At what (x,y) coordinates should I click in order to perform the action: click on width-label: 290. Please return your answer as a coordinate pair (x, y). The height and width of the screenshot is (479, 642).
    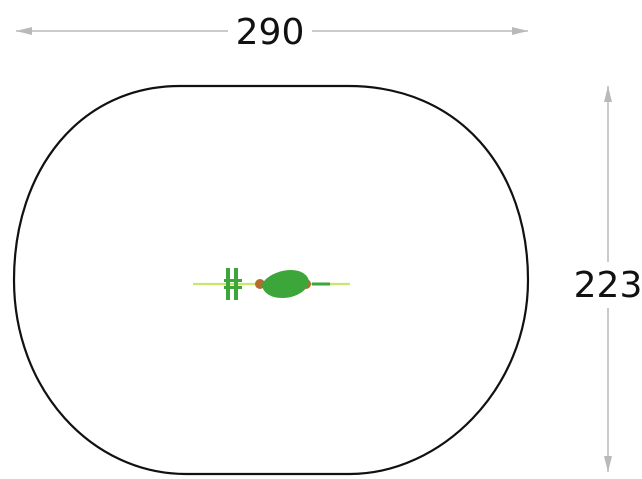
    Looking at the image, I should click on (270, 32).